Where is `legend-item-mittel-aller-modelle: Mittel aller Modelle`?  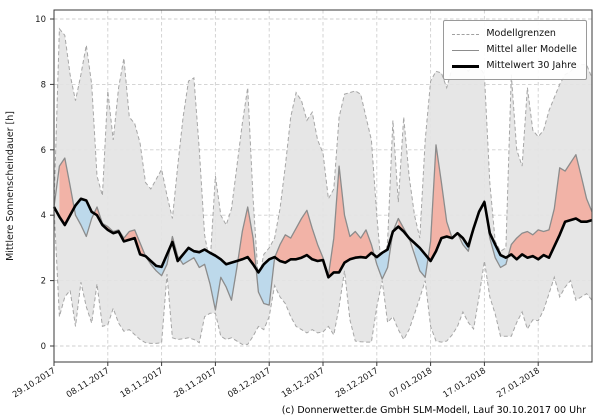
legend-item-mittel-aller-modelle: Mittel aller Modelle is located at coordinates (514, 50).